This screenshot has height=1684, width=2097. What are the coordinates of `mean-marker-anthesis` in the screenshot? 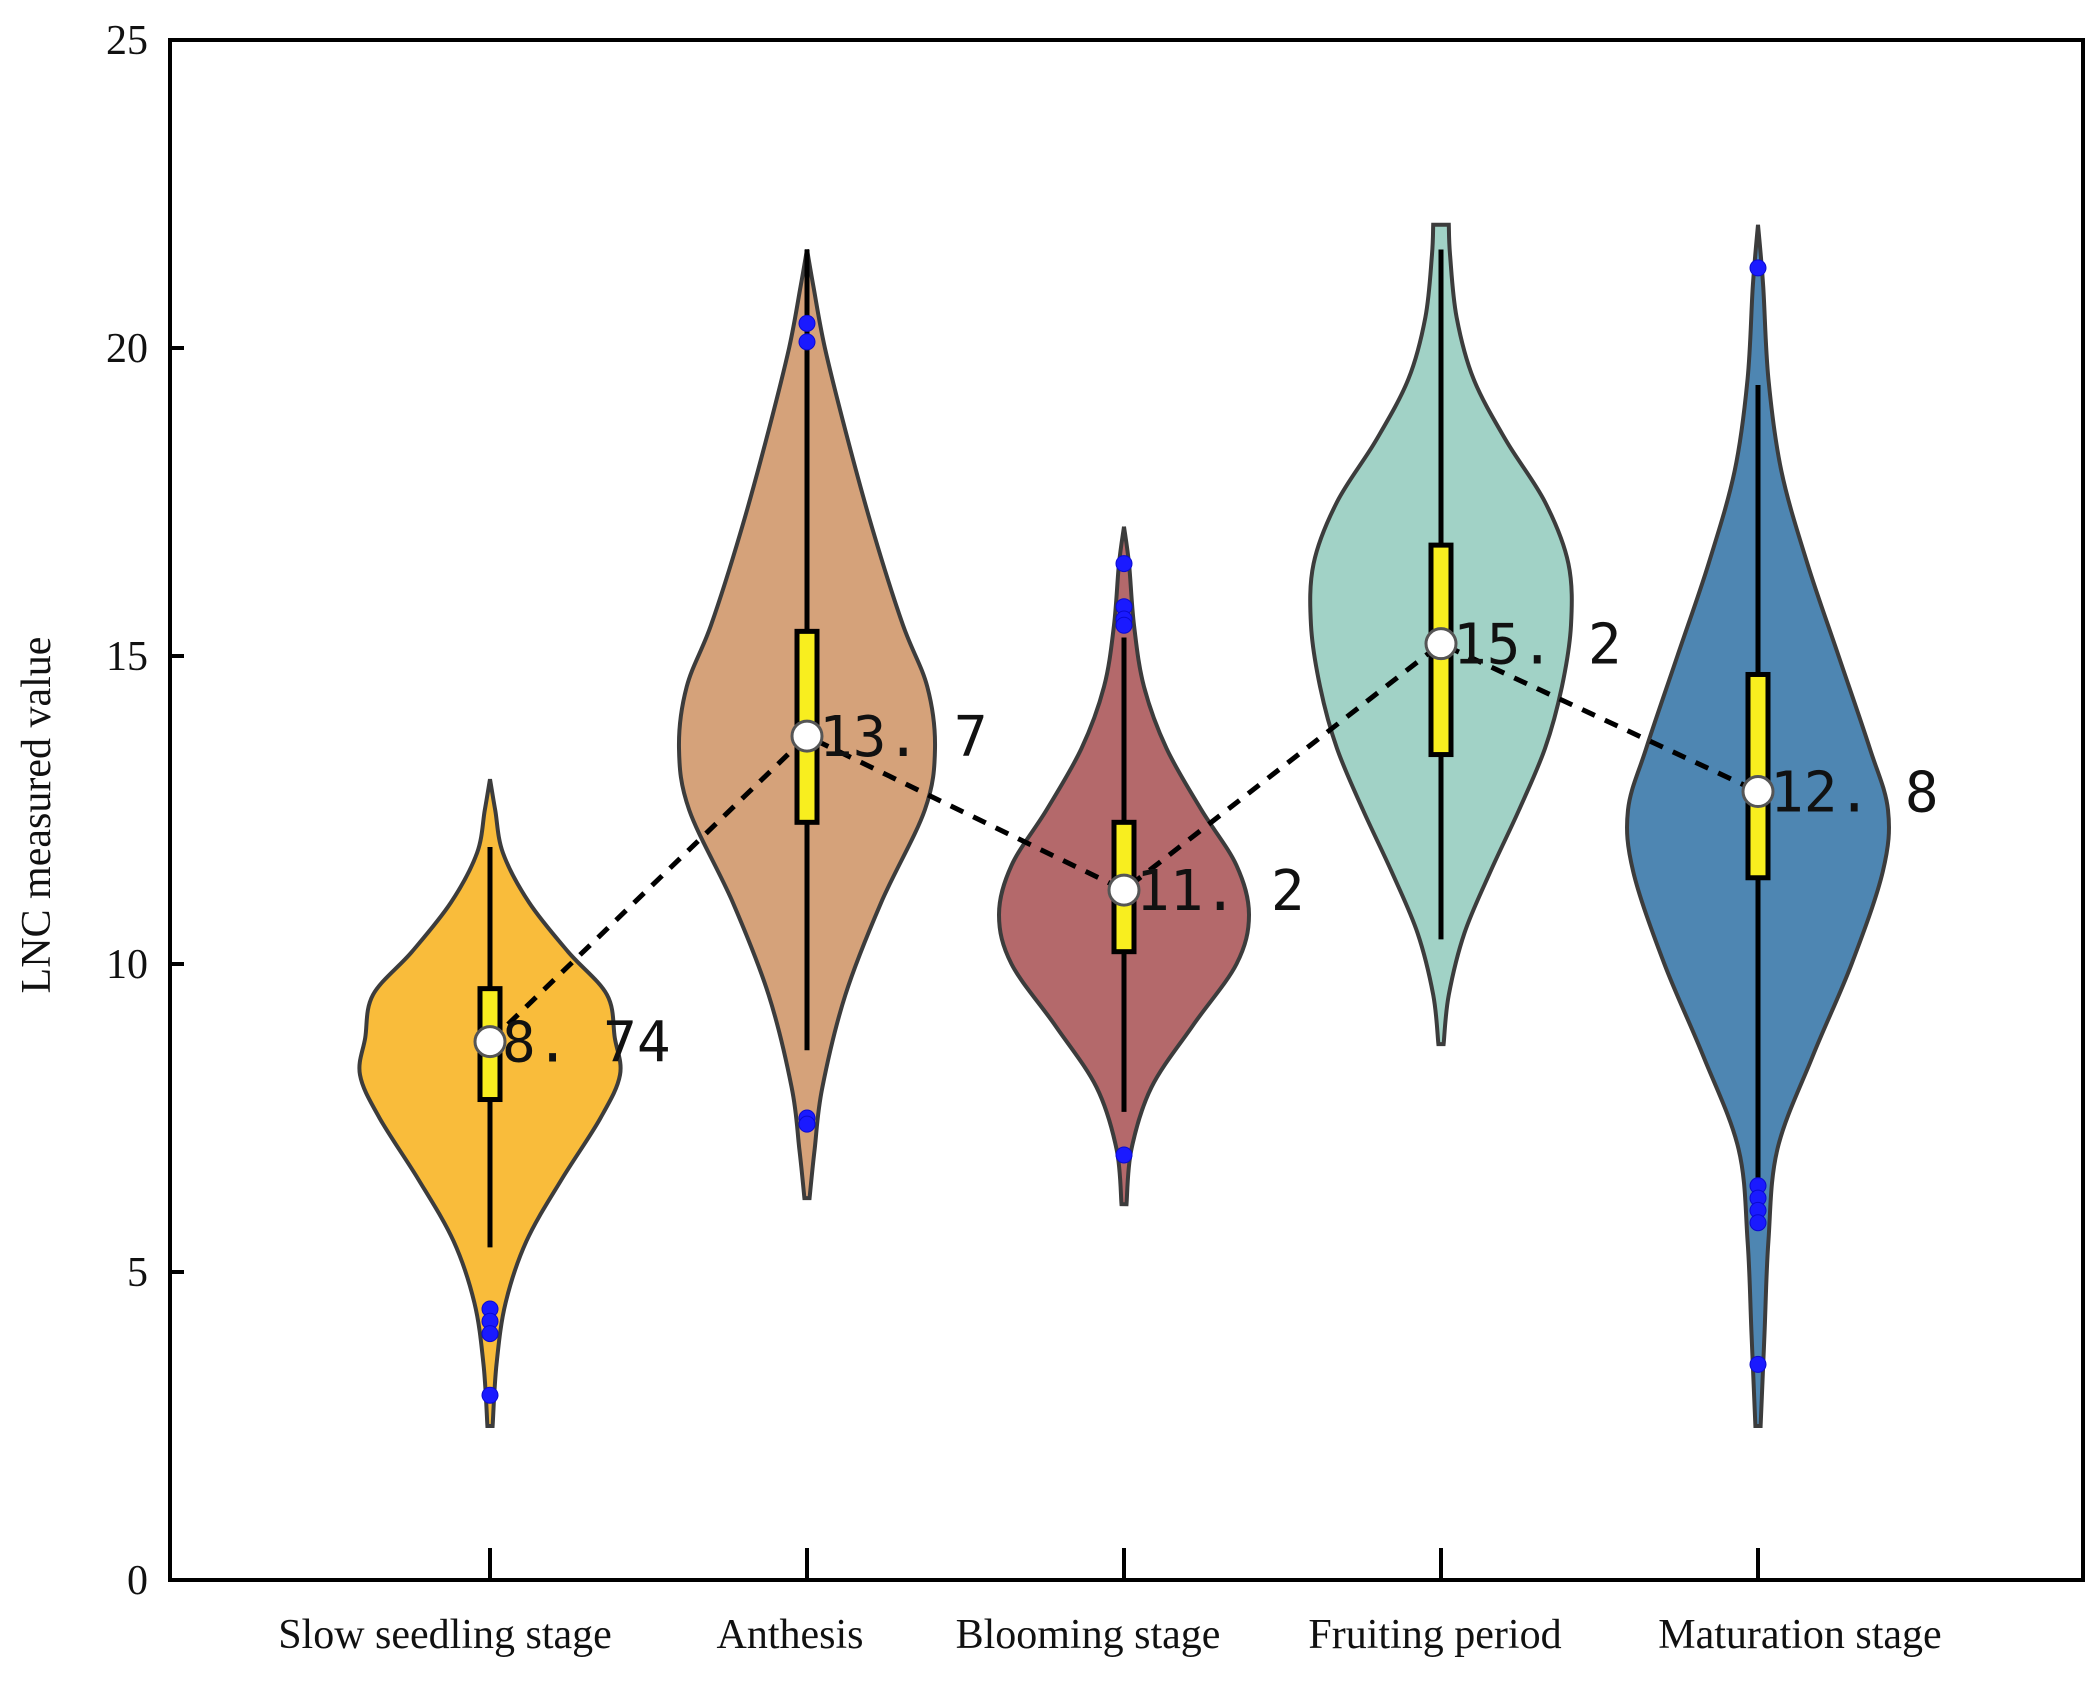 It's located at (807, 736).